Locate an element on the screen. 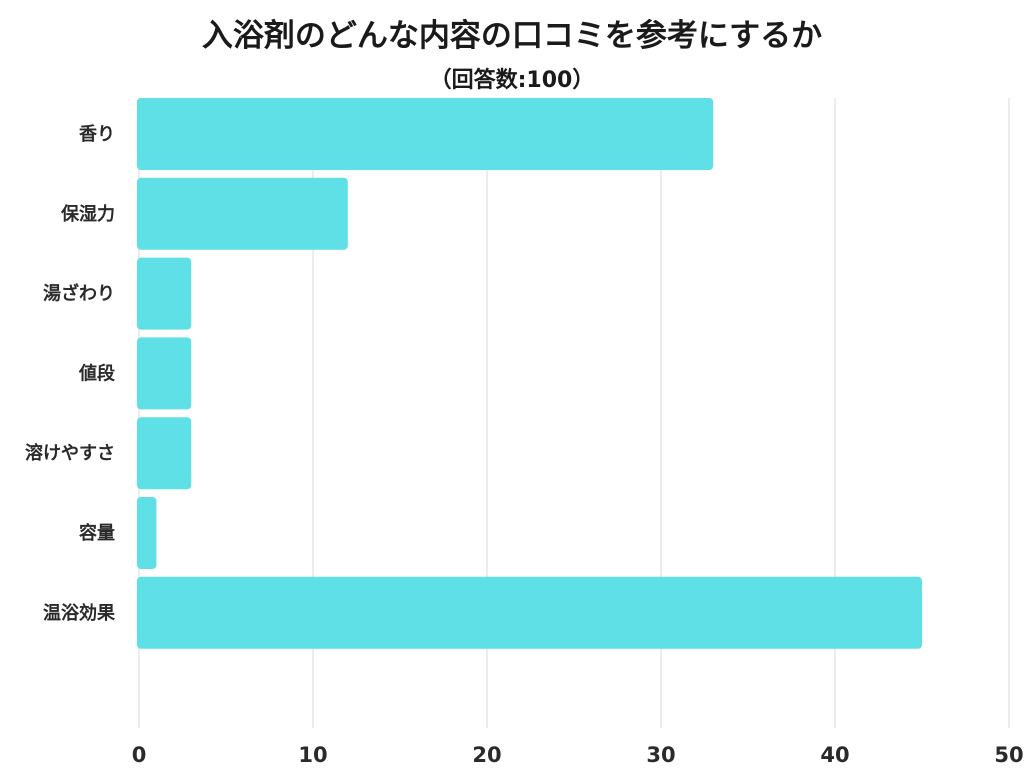 The image size is (1024, 768). x-tick-labels: 0 10 20 30 40 50 is located at coordinates (578, 755).